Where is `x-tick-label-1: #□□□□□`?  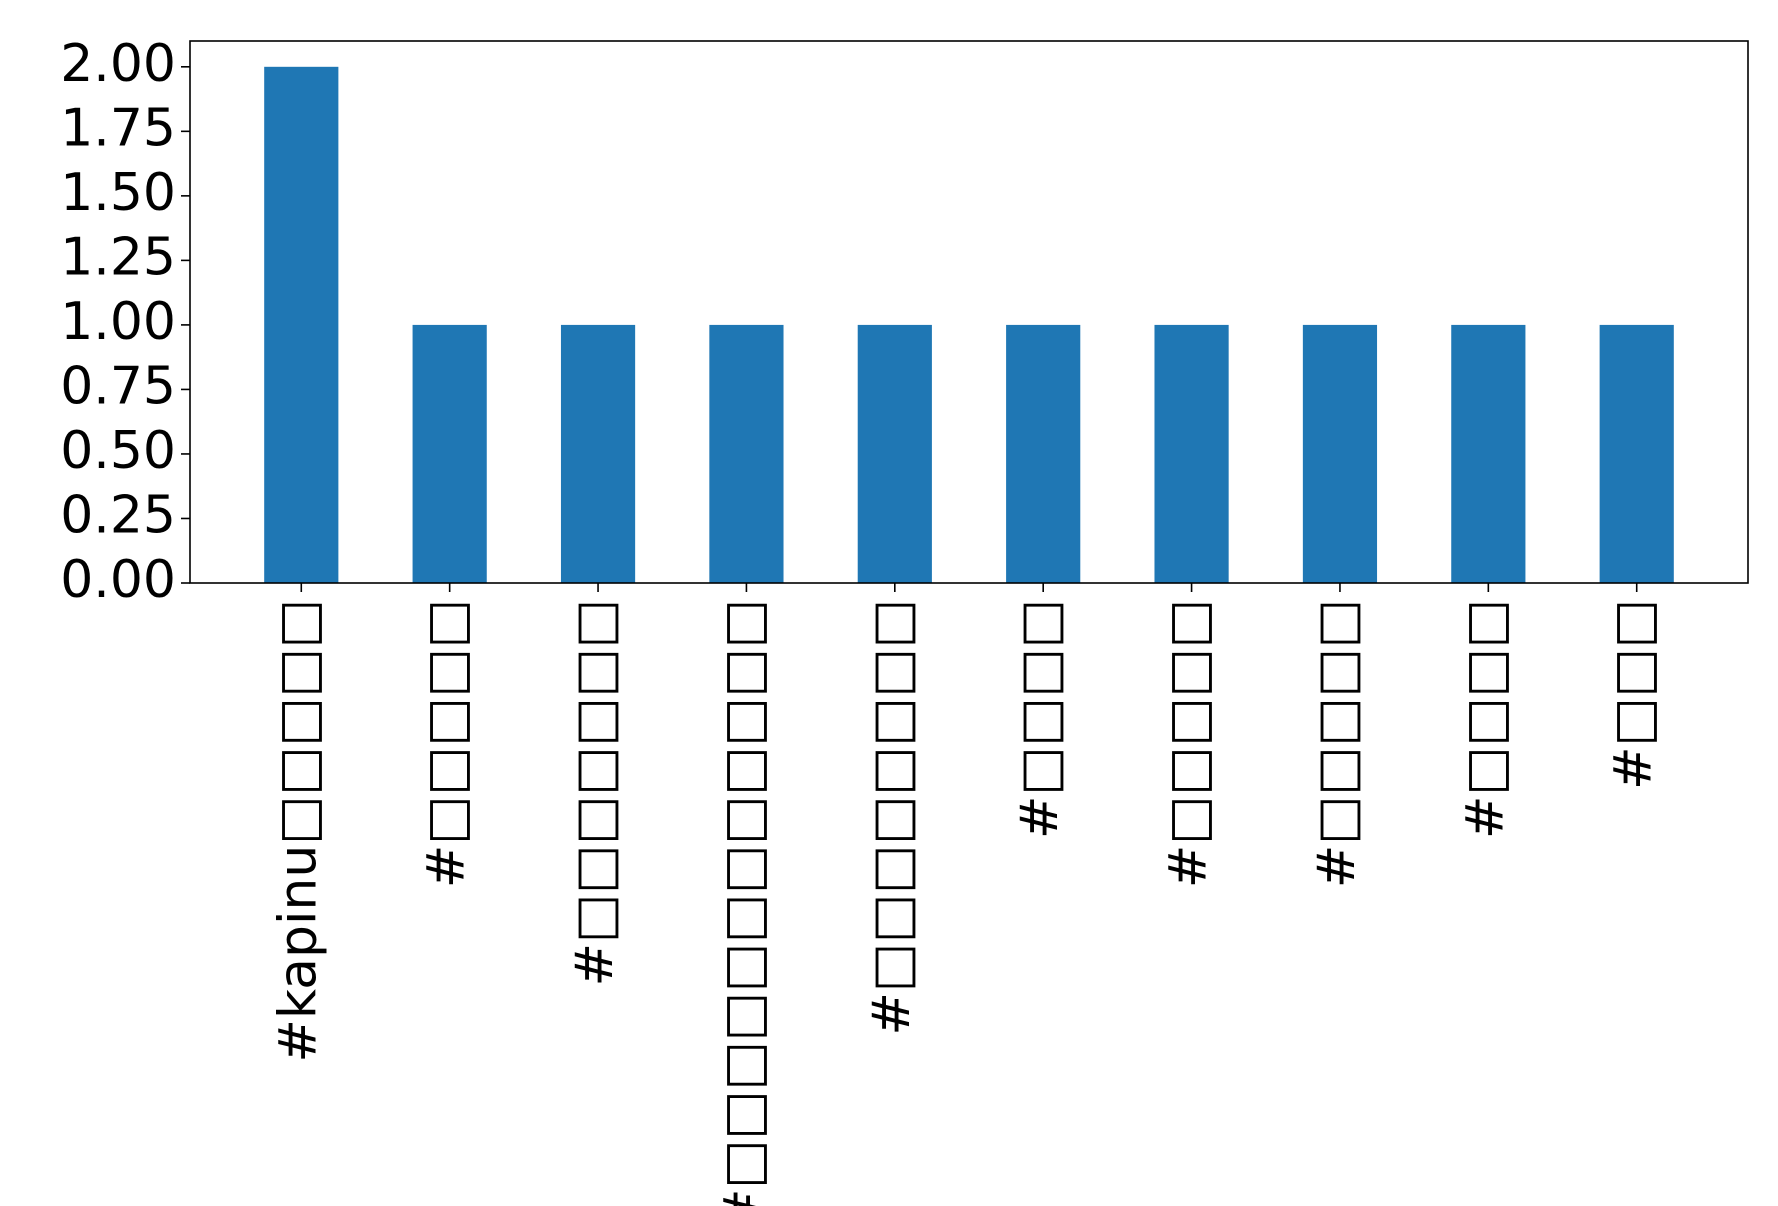
x-tick-label-1: #□□□□□ is located at coordinates (447, 743).